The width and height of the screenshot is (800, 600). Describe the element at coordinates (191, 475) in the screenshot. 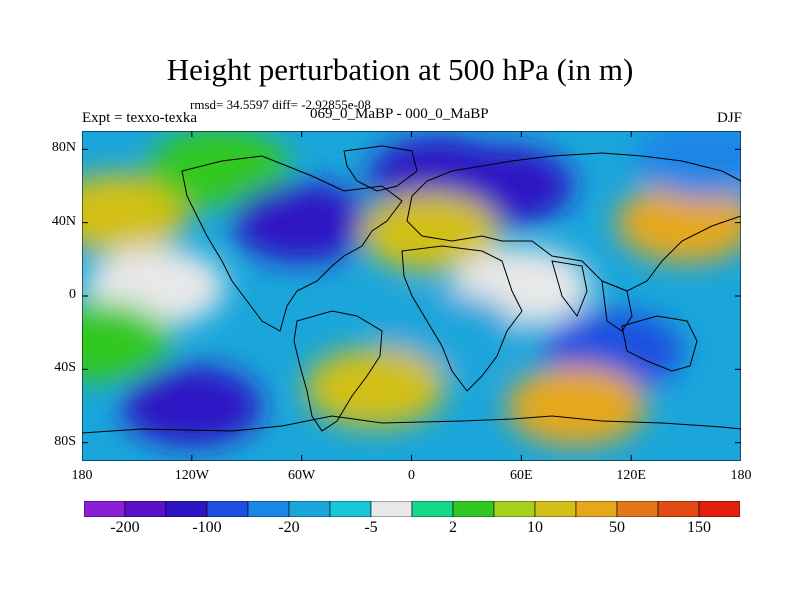

I see `lon-tick-label: 120W` at that location.